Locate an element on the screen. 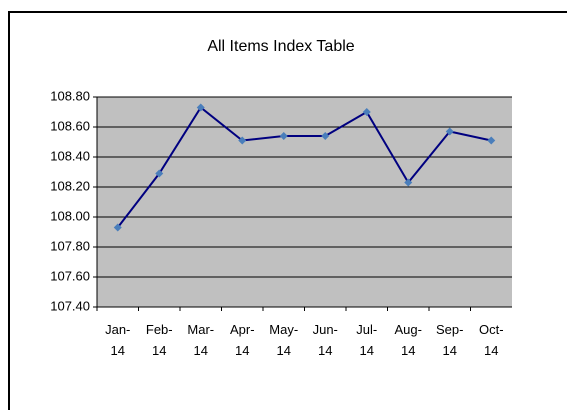  y-tick-label: 107.60 is located at coordinates (70, 275).